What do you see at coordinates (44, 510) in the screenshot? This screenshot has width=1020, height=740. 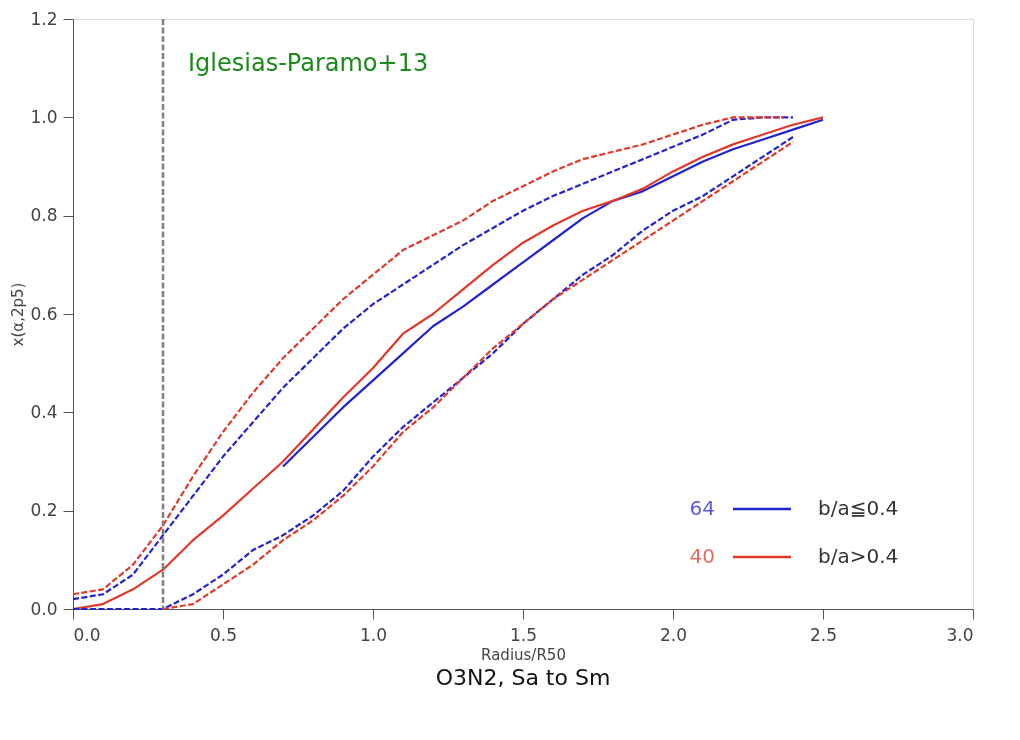 I see `y-tick-label: 0.2` at bounding box center [44, 510].